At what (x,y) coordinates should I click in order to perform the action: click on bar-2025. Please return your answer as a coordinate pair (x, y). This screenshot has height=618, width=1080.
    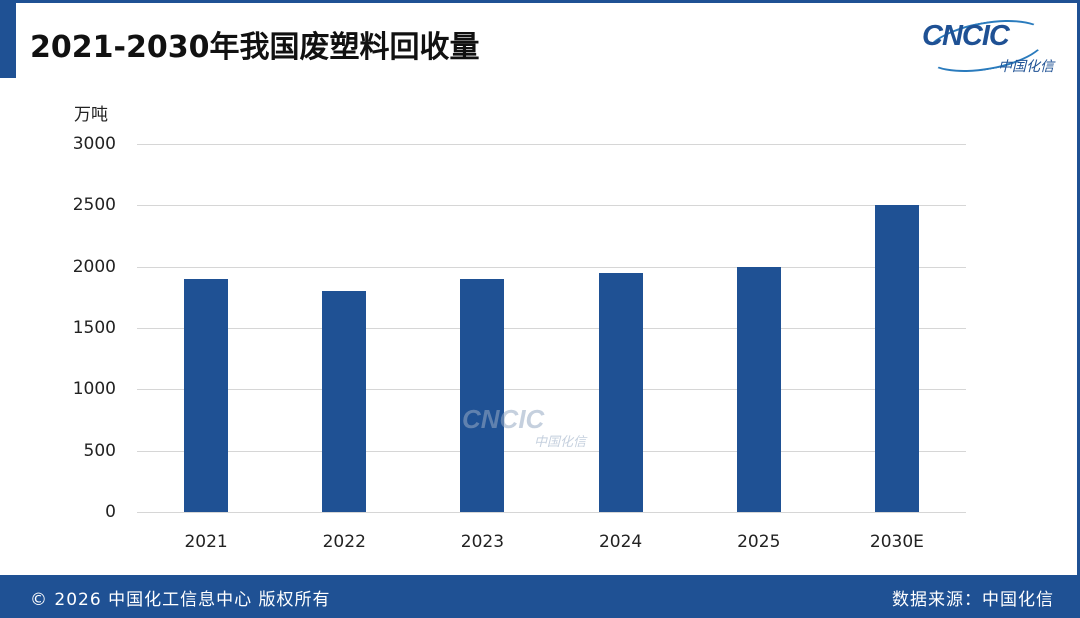
    Looking at the image, I should click on (758, 389).